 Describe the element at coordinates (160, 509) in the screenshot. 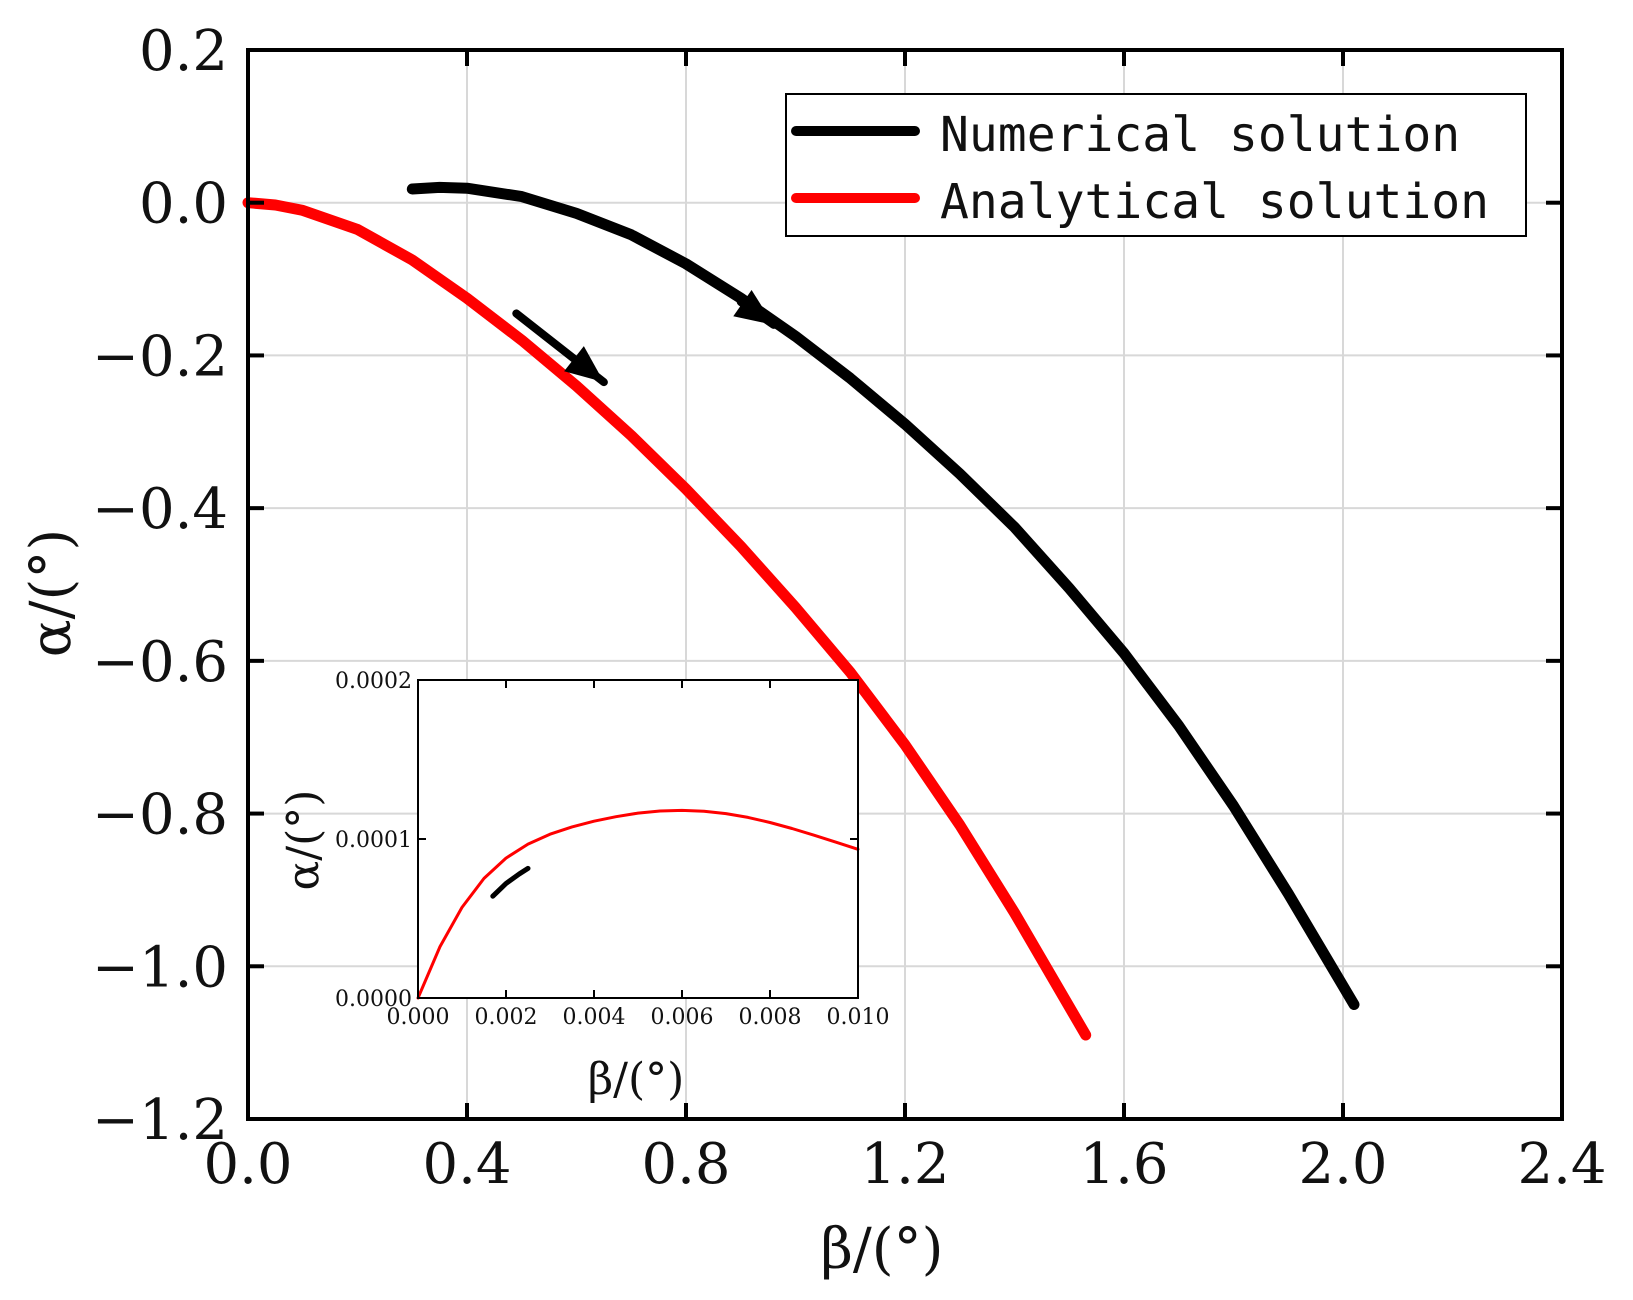

I see `main-y-tick-label: −0.4` at that location.